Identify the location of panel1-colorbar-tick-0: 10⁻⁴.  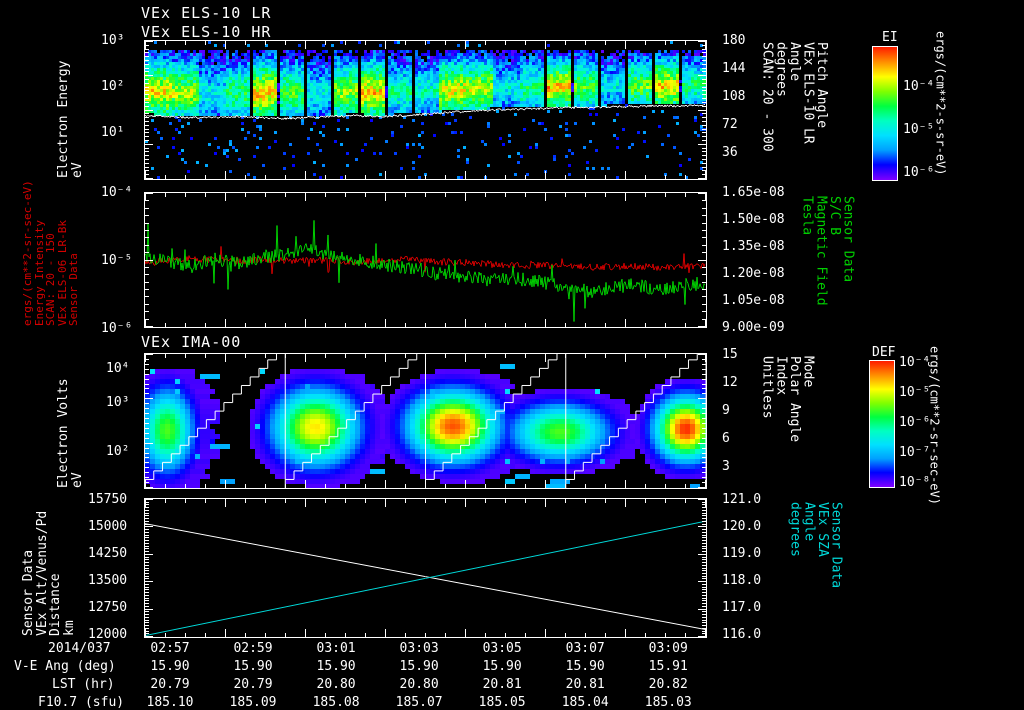
(919, 86).